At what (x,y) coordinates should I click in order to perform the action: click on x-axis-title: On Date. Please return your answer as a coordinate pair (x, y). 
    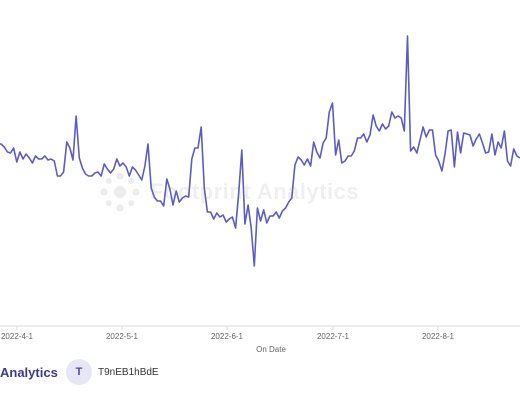
    Looking at the image, I should click on (271, 349).